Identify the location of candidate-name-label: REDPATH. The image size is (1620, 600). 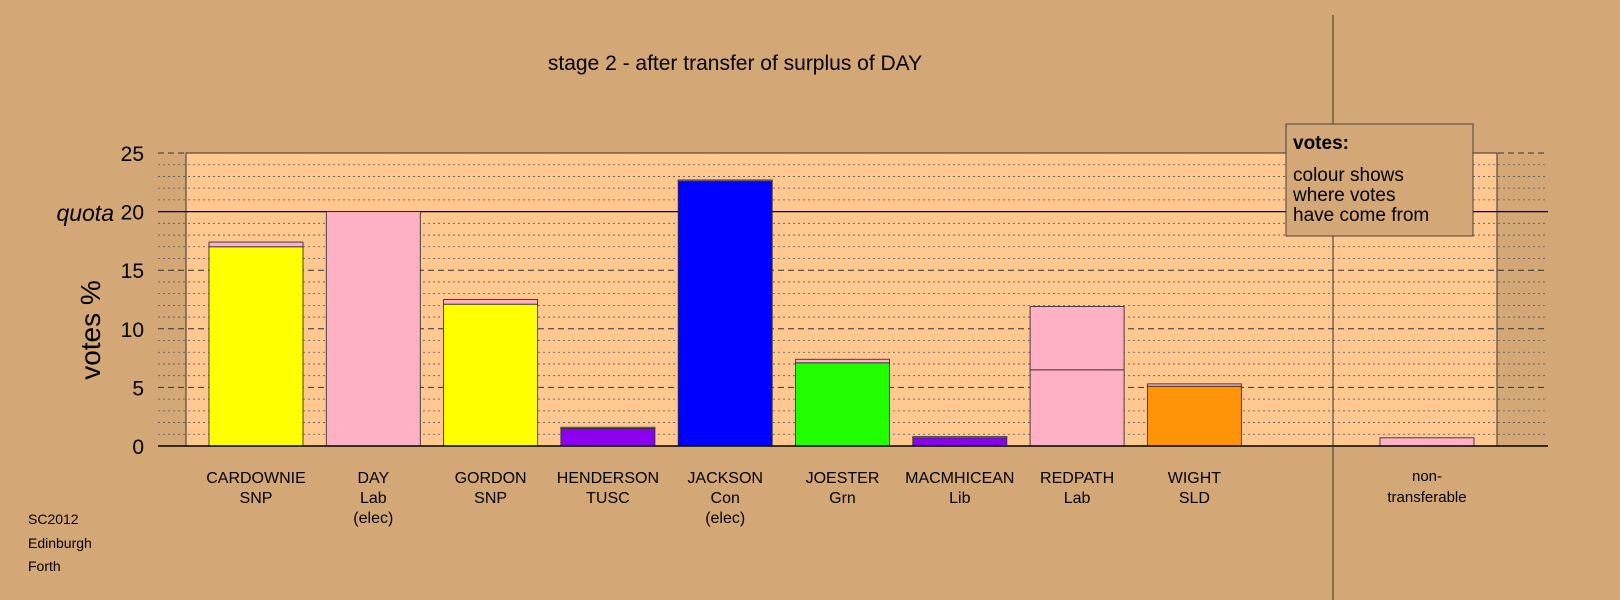
(1077, 478).